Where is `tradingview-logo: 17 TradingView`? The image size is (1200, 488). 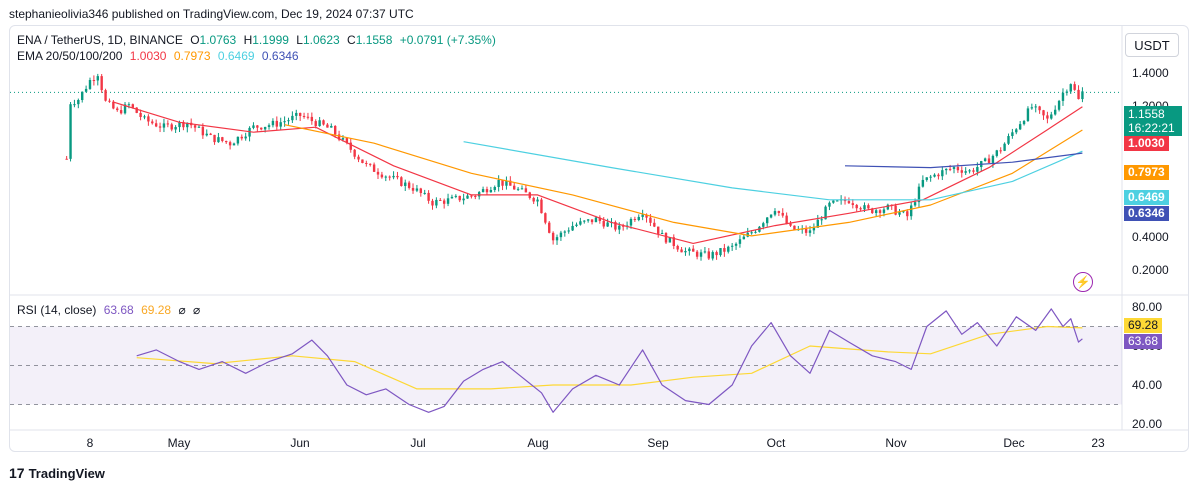 tradingview-logo: 17 TradingView is located at coordinates (57, 473).